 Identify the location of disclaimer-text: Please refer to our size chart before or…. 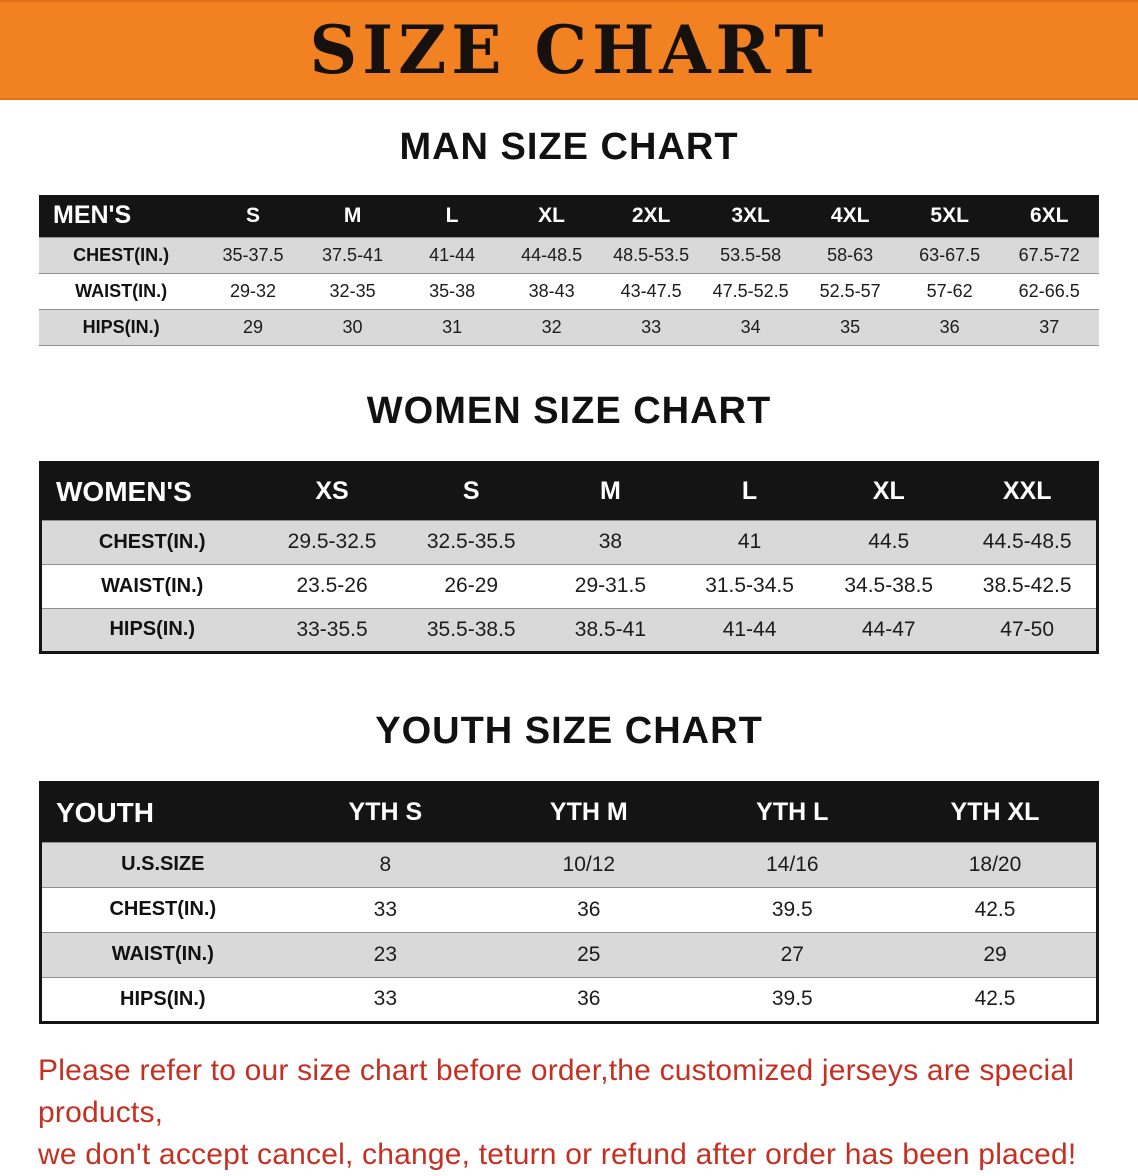
(569, 1113).